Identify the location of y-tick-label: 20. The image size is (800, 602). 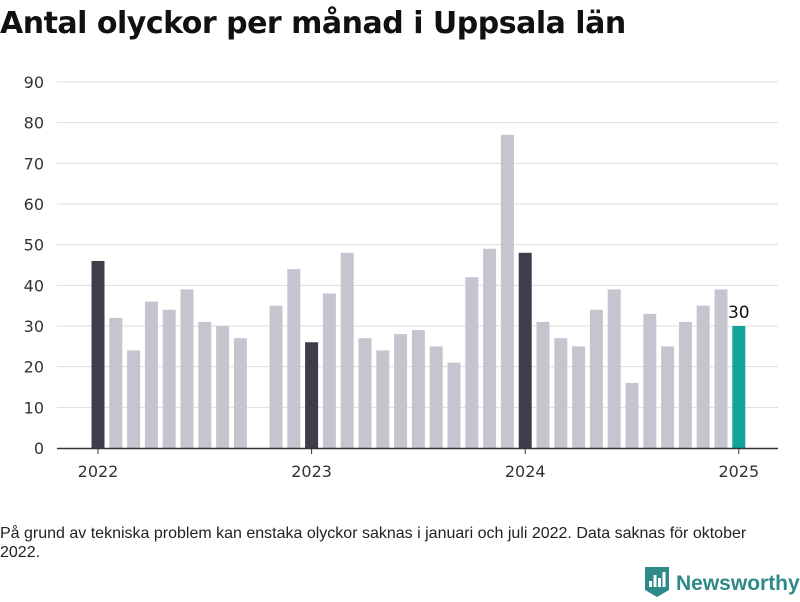
(34, 367).